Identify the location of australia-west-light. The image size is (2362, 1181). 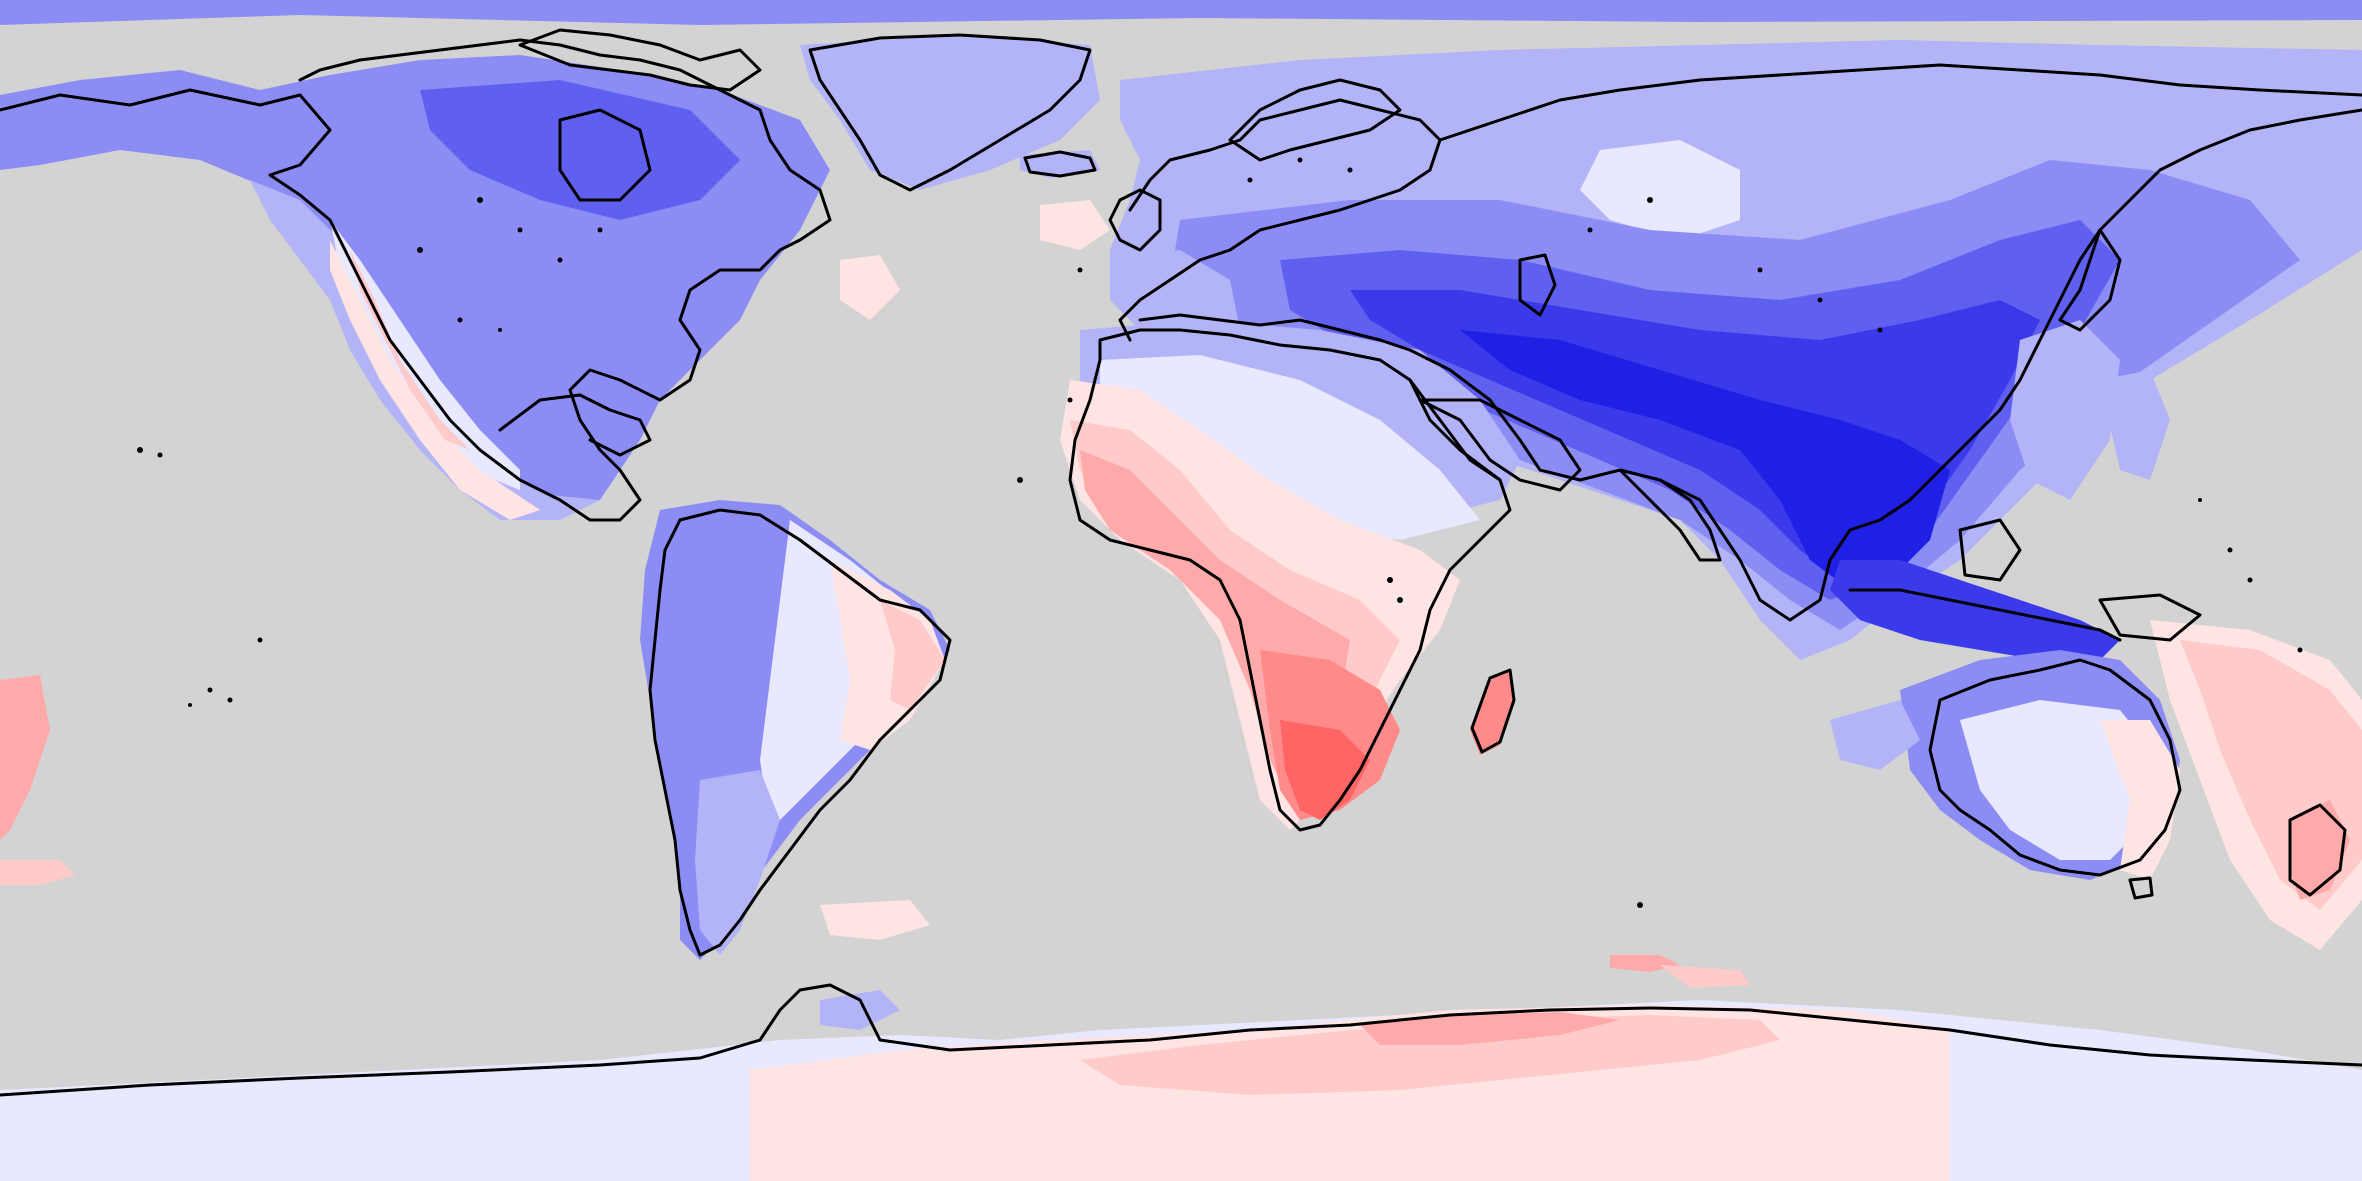
(1875, 735).